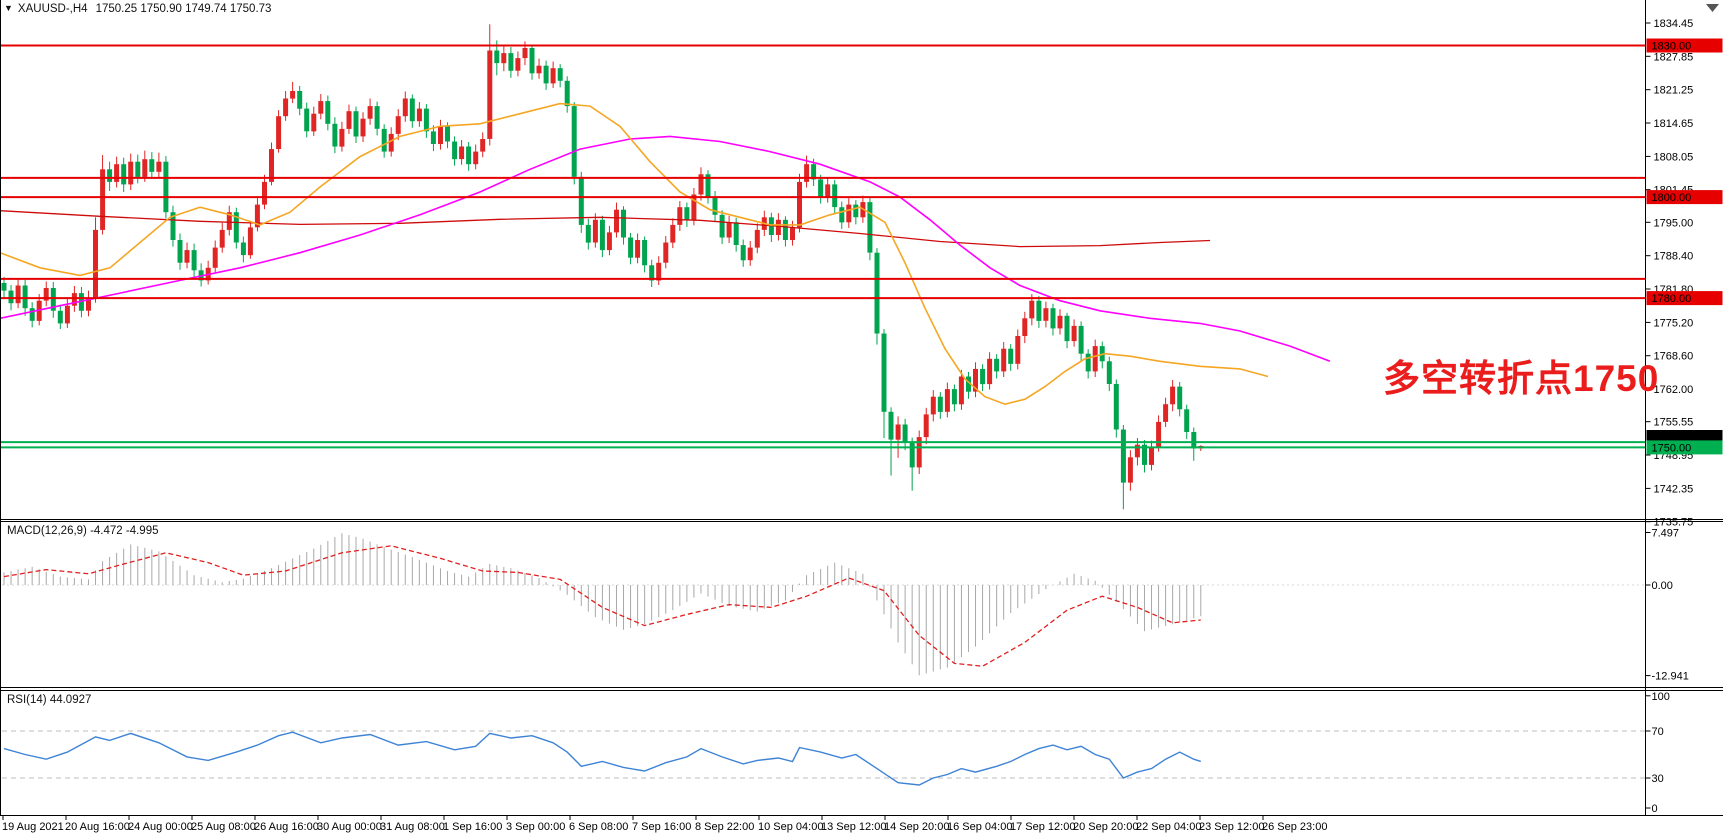 Image resolution: width=1723 pixels, height=837 pixels. Describe the element at coordinates (1042, 827) in the screenshot. I see `time-tick-label: 17 Sep 12:00` at that location.